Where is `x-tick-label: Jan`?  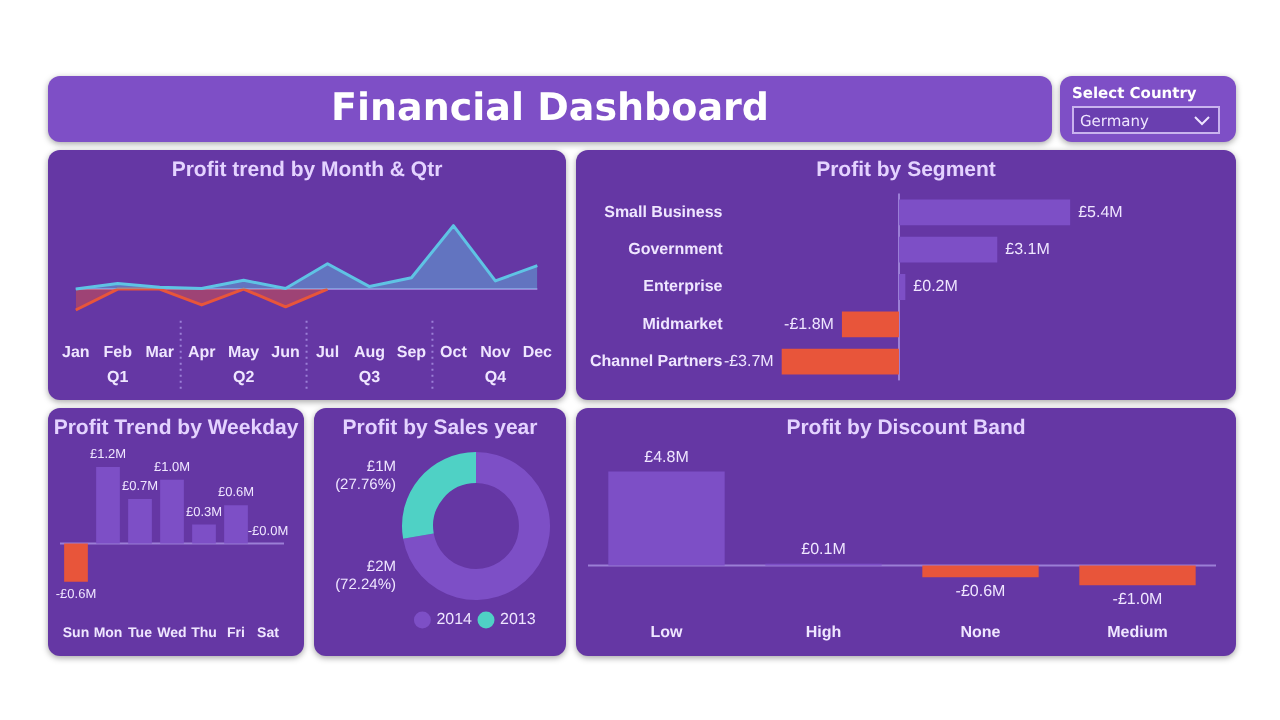
x-tick-label: Jan is located at coordinates (75, 351).